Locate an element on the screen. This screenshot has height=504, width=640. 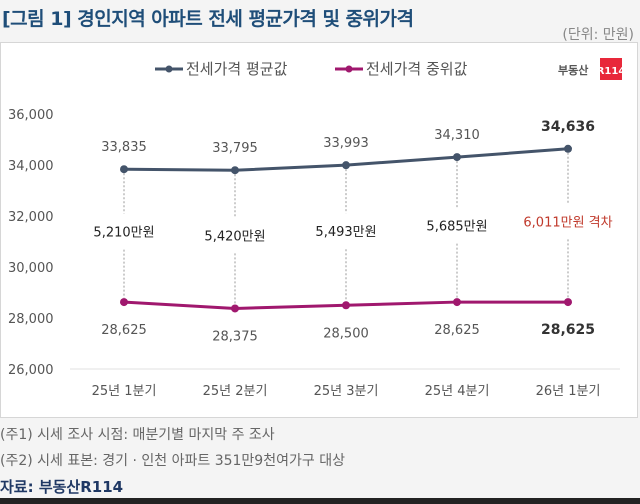
data-label: 34,310 is located at coordinates (457, 135).